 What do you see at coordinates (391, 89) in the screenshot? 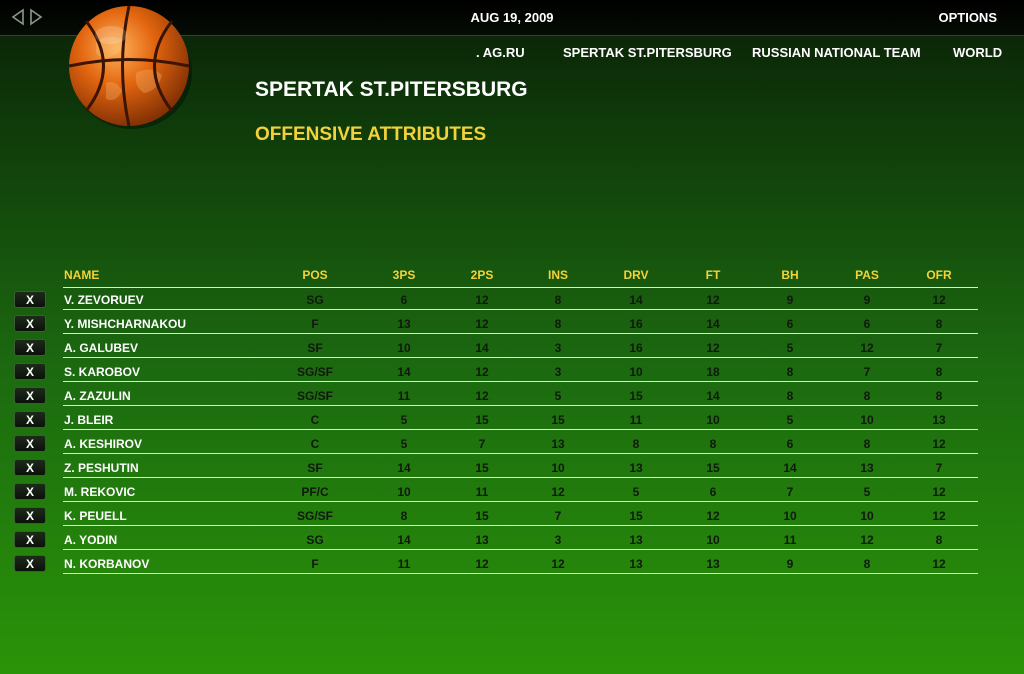
I see `team-title: SPERTAK ST.PITERSBURG` at bounding box center [391, 89].